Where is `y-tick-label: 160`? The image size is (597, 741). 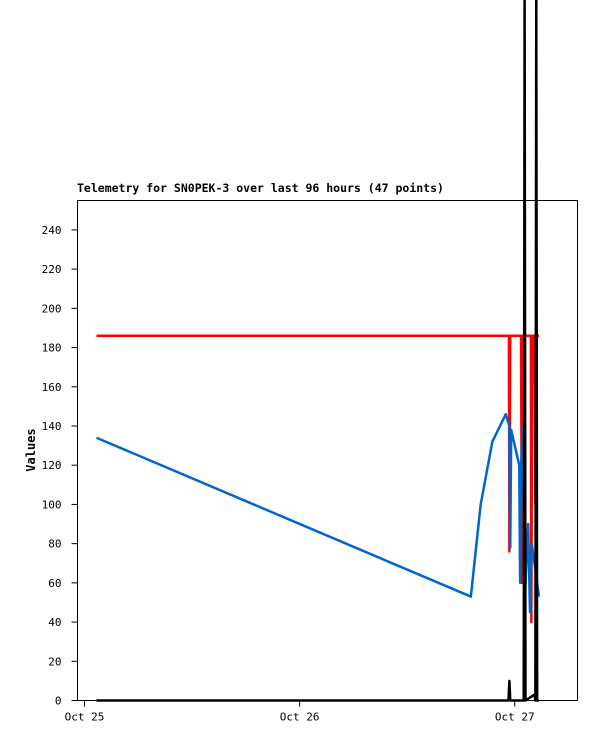 y-tick-label: 160 is located at coordinates (52, 387).